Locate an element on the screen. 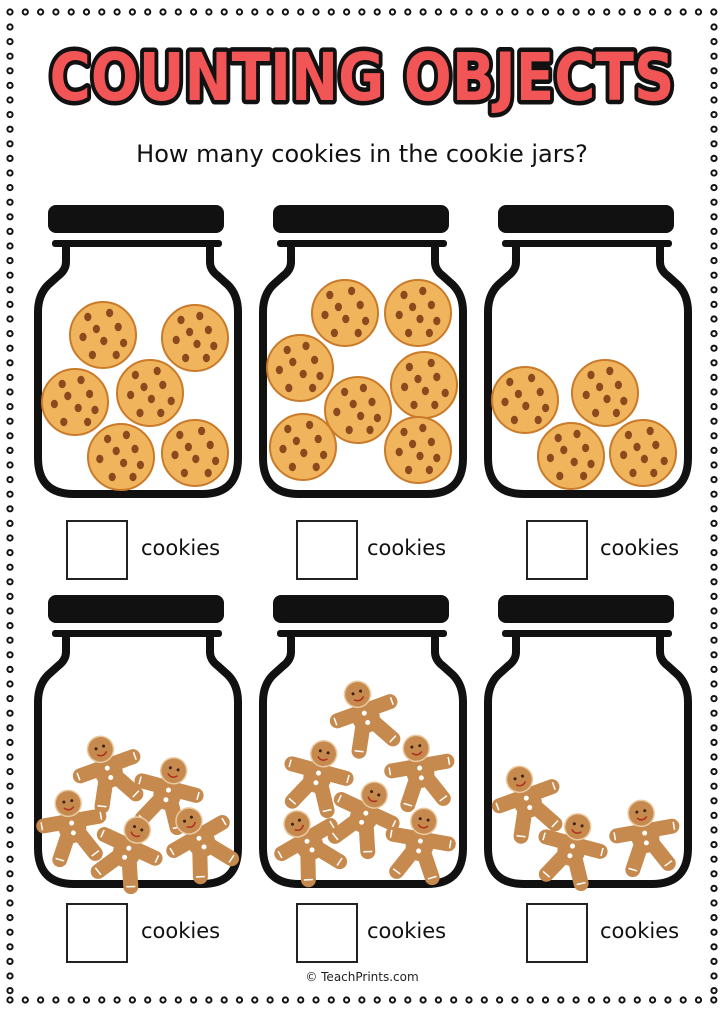 This screenshot has height=1024, width=724. answer-label-5: cookies is located at coordinates (407, 931).